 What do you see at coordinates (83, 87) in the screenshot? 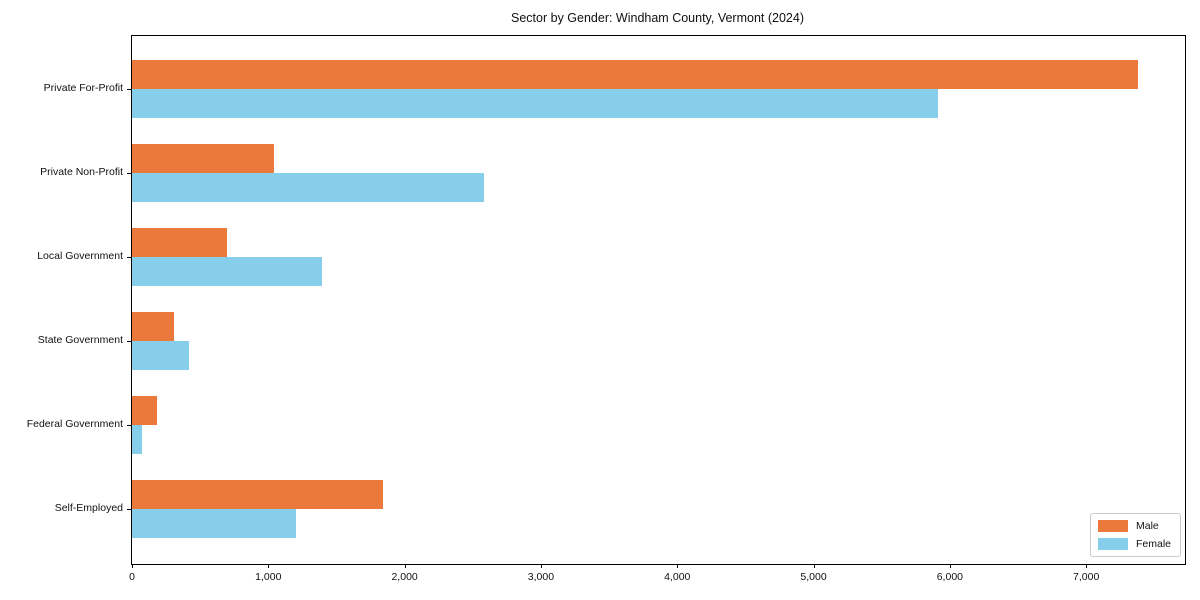
I see `category-label-0: Private For-Profit` at bounding box center [83, 87].